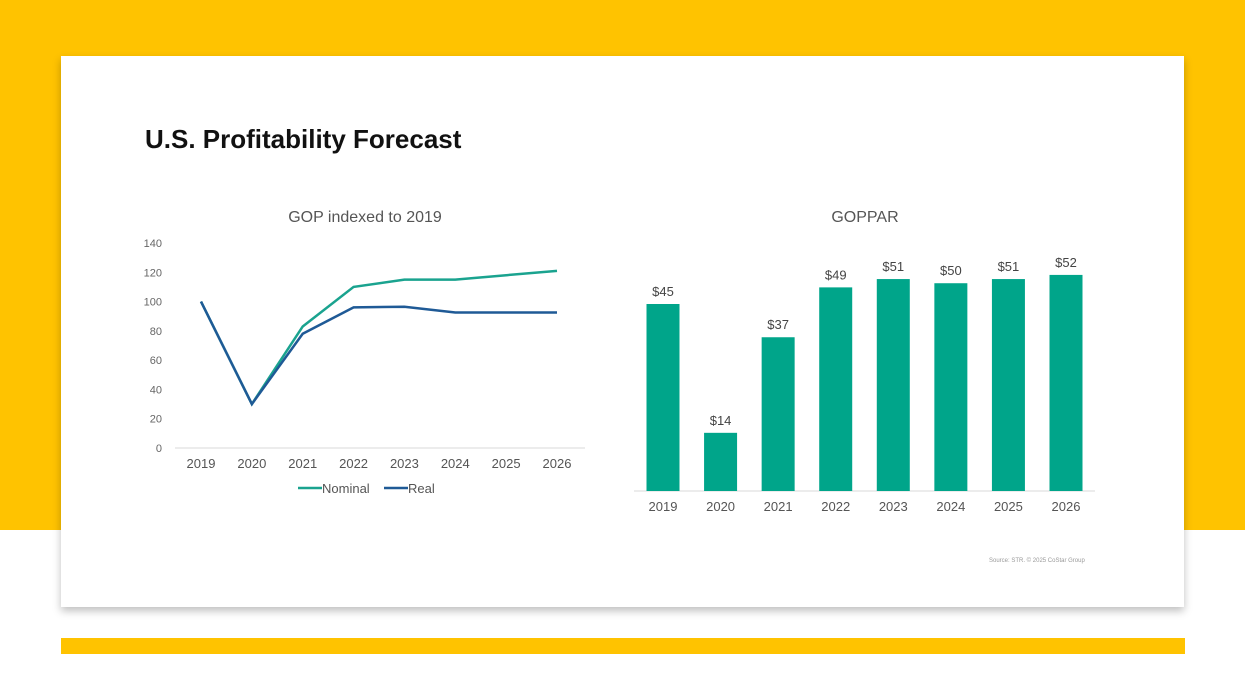 This screenshot has height=700, width=1245. I want to click on y-tick-label: 100, so click(153, 303).